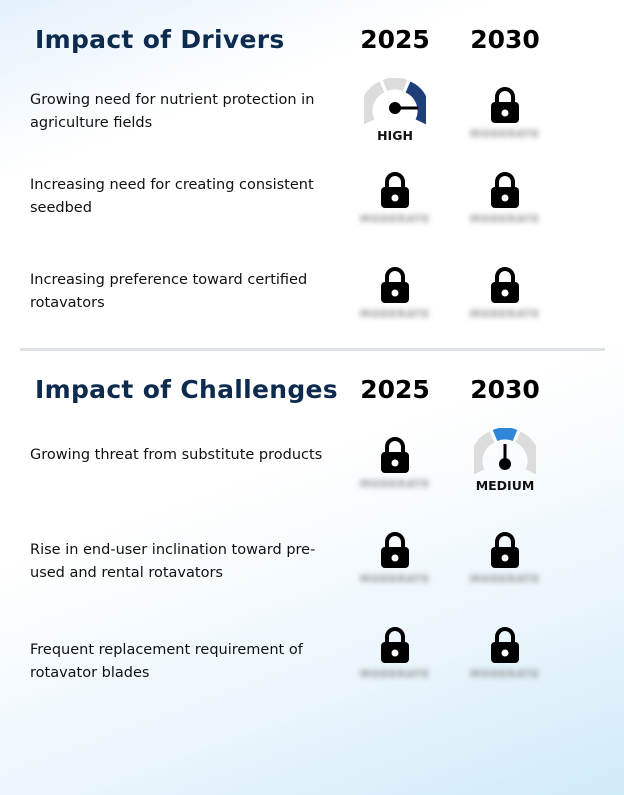 Image resolution: width=624 pixels, height=795 pixels. I want to click on section-divider, so click(312, 349).